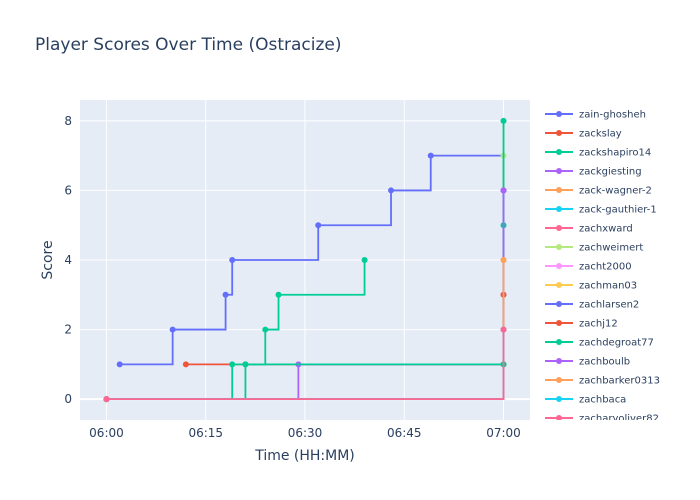 This screenshot has height=500, width=700. I want to click on legend-label: zachboulb, so click(604, 362).